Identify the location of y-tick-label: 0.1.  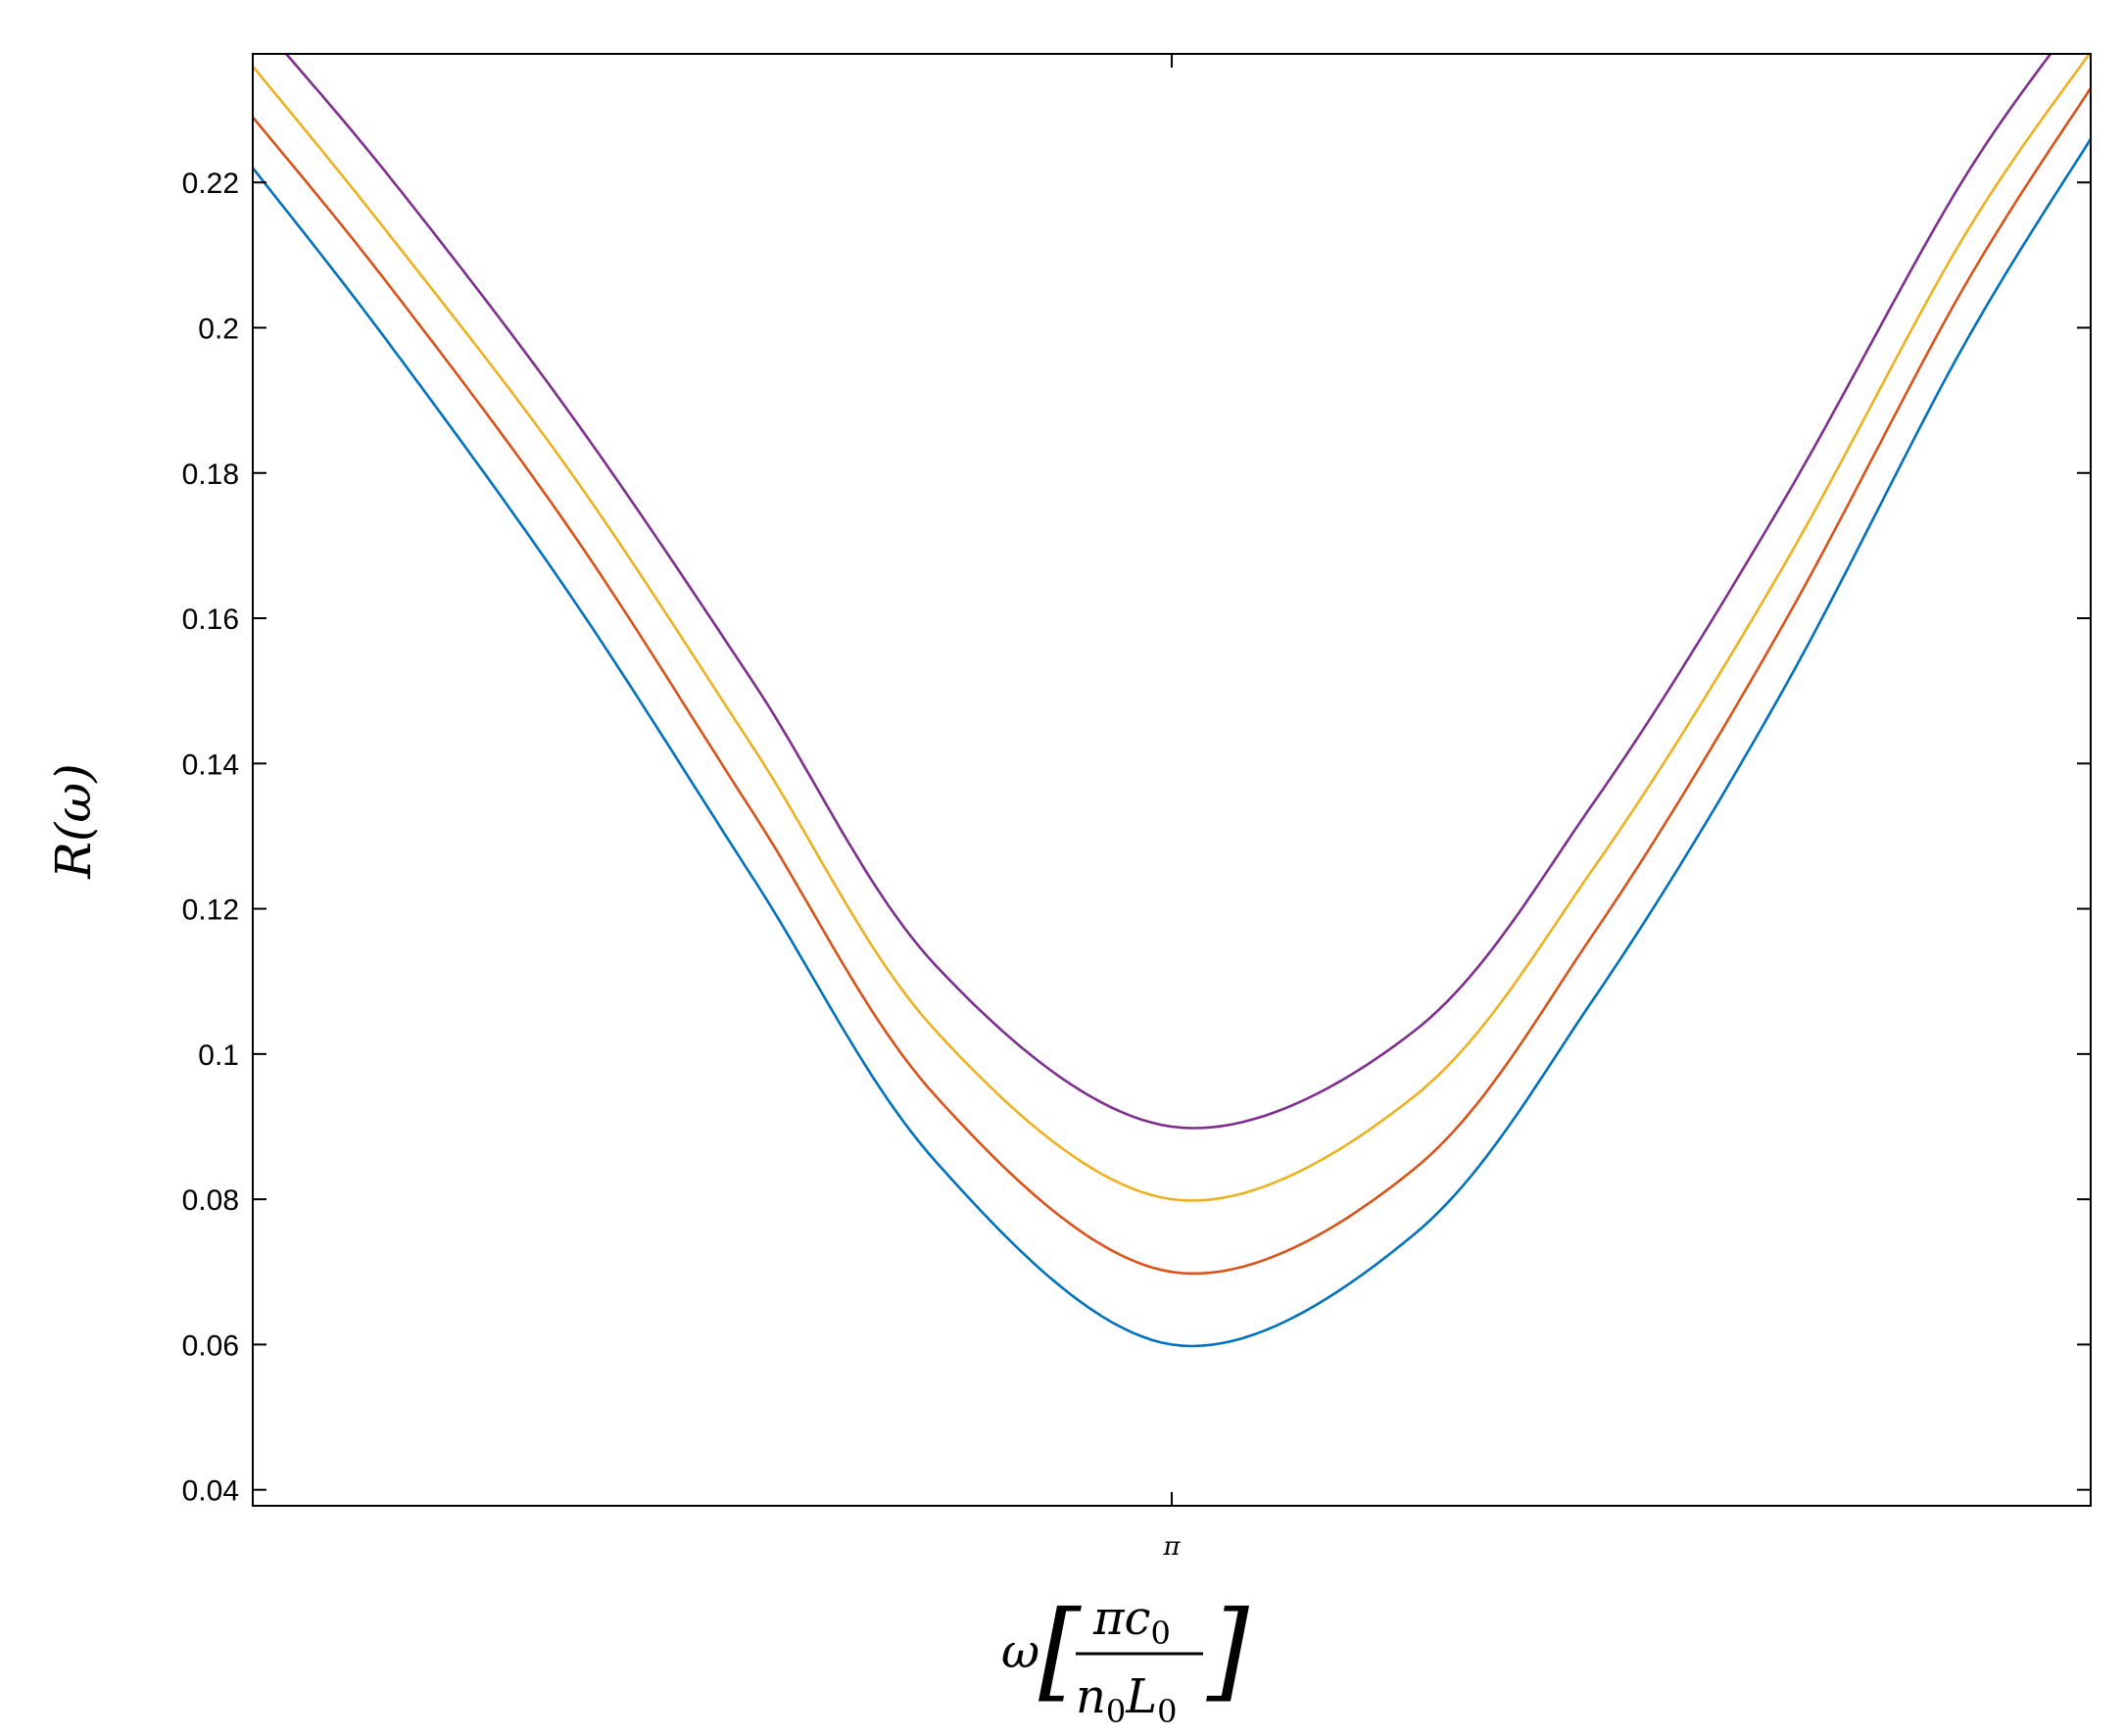
(219, 1056).